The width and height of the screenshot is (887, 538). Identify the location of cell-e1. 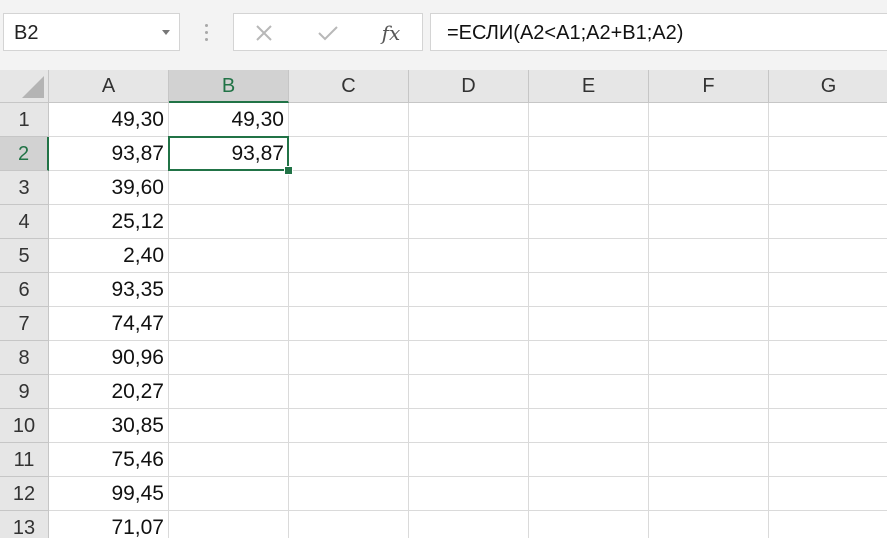
(589, 120).